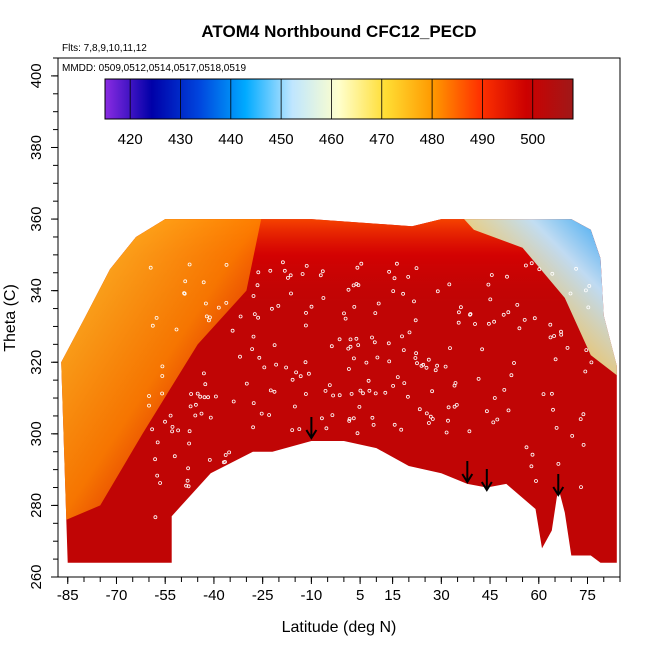 Image resolution: width=650 pixels, height=650 pixels. I want to click on y-tick-label: 260, so click(36, 576).